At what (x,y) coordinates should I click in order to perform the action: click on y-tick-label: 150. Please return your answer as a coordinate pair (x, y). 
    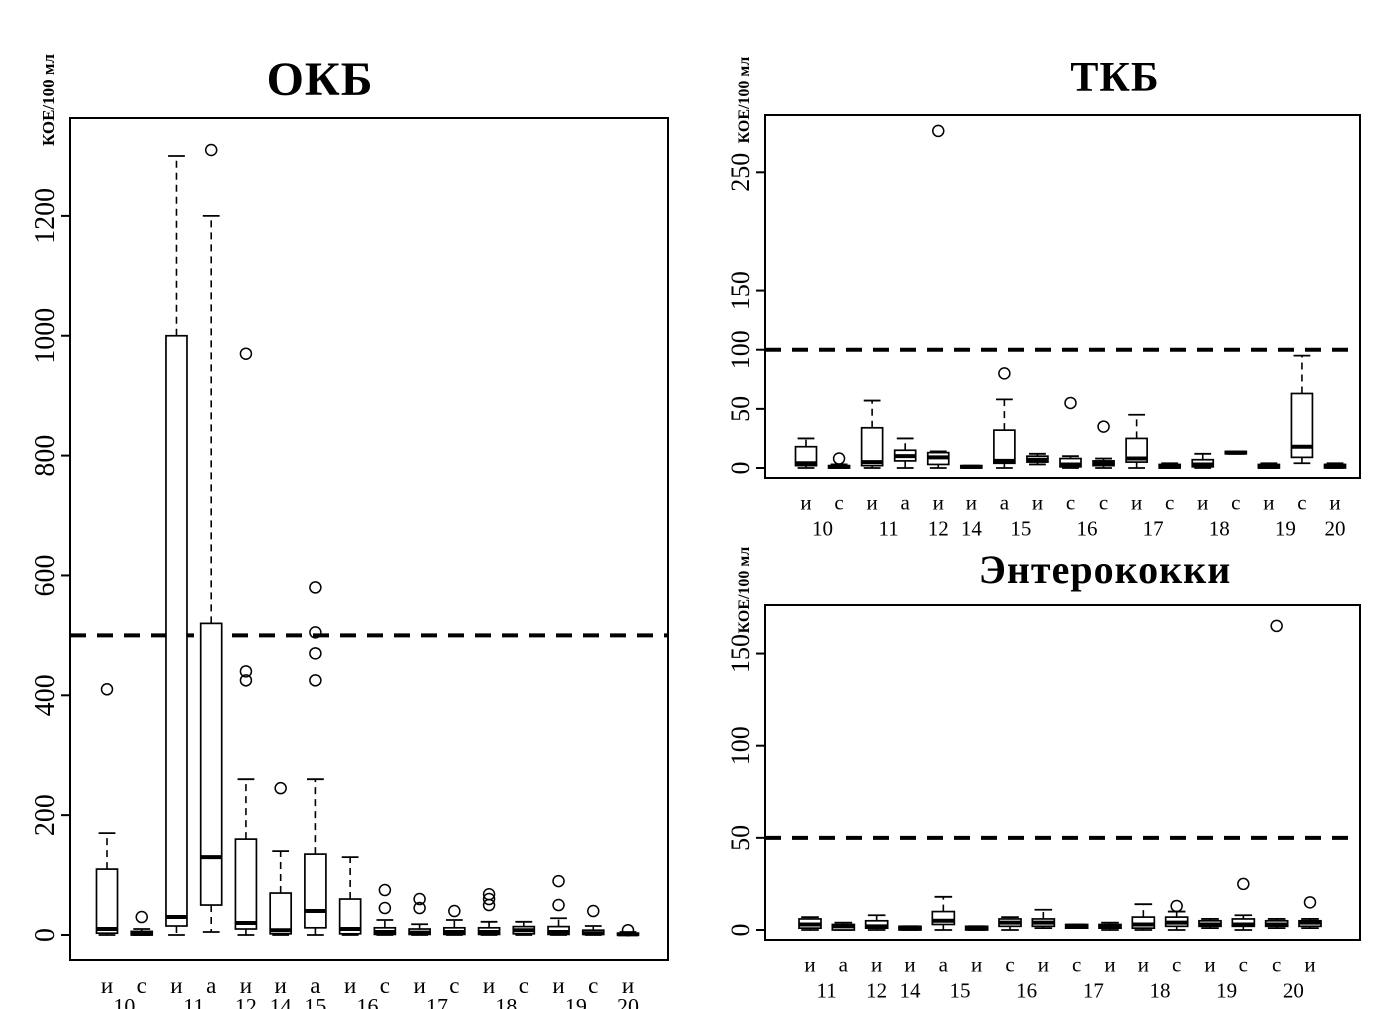
    Looking at the image, I should click on (740, 290).